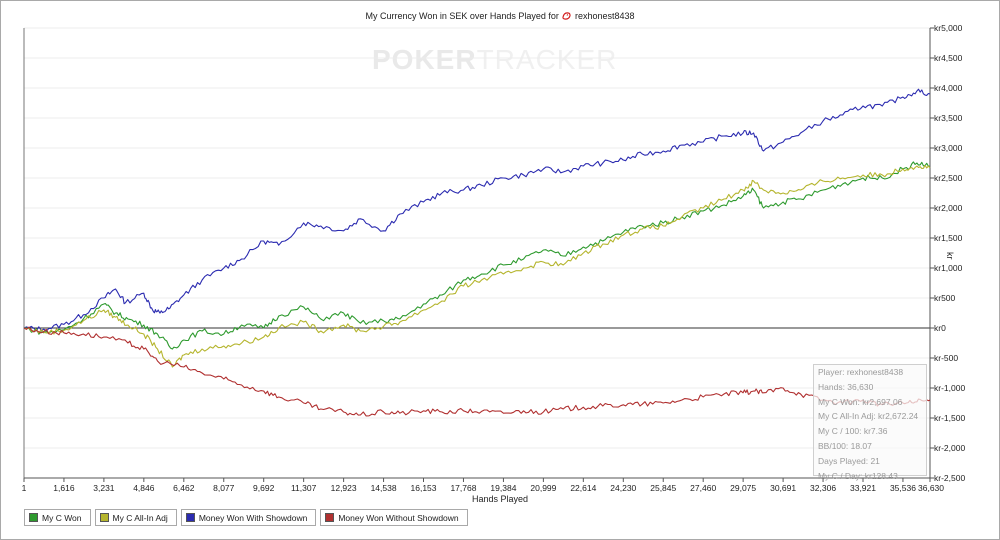 The width and height of the screenshot is (1000, 540). What do you see at coordinates (567, 16) in the screenshot?
I see `pokerstars-logo-icon` at bounding box center [567, 16].